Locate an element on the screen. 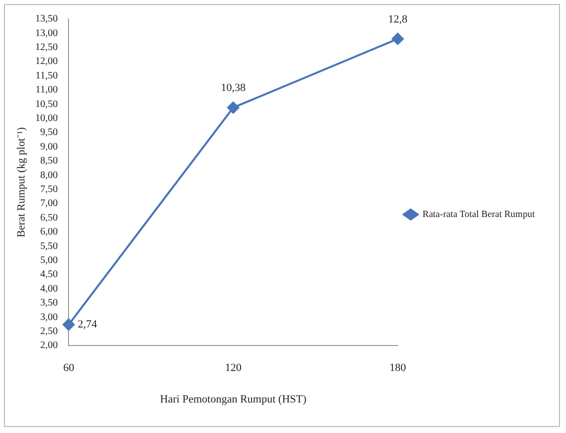 Image resolution: width=566 pixels, height=433 pixels. x-tick-label: 60 is located at coordinates (69, 368).